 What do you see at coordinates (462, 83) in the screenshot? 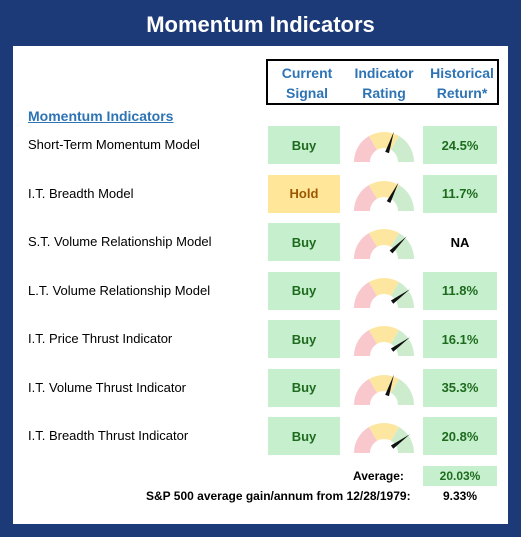
I see `header-historical-return: Historical Return*` at bounding box center [462, 83].